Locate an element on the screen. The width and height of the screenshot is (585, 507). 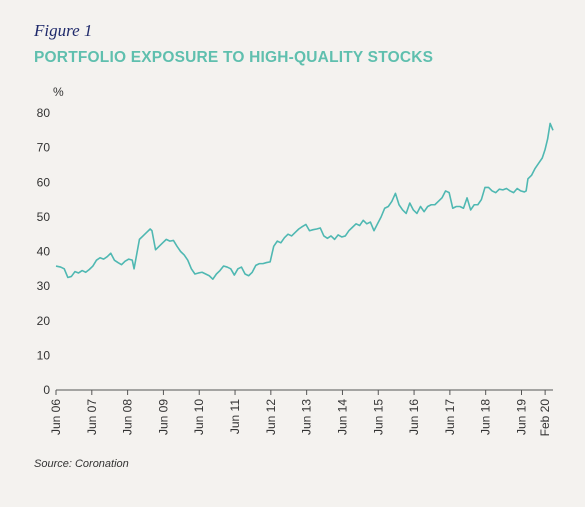
y-axis-unit-label: % is located at coordinates (58, 92).